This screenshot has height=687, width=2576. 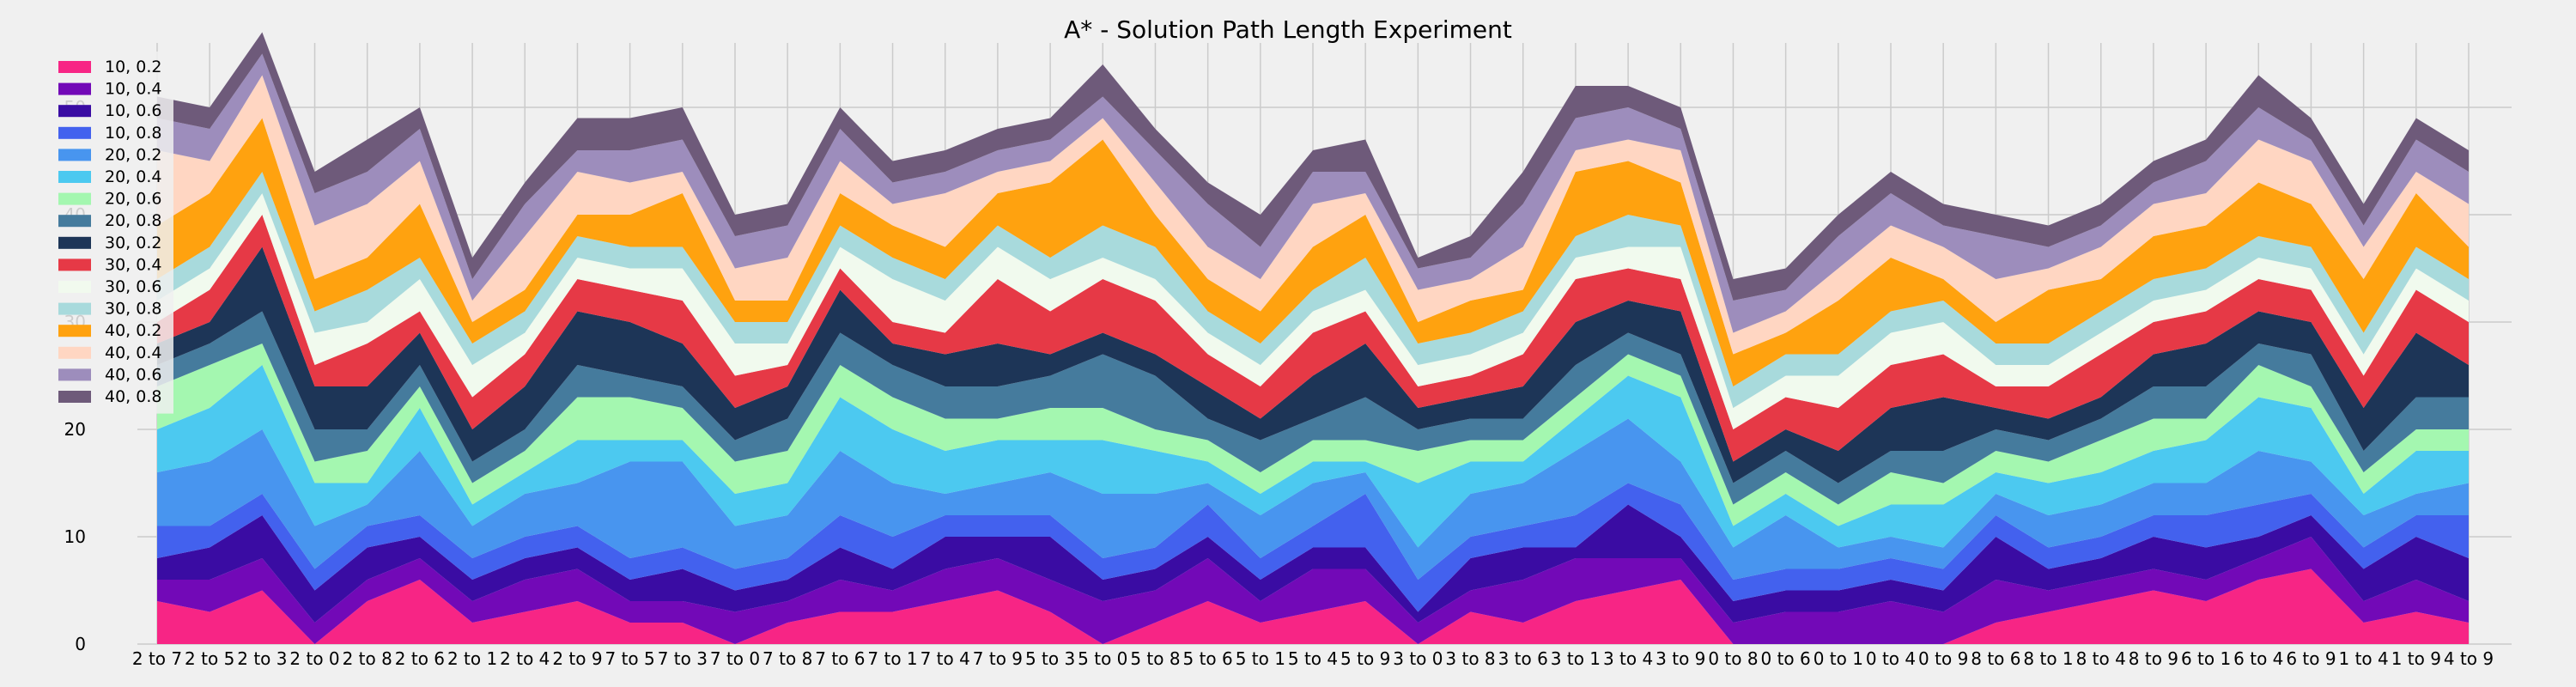 I want to click on x-tick-label: 3 to 1, so click(x=1576, y=658).